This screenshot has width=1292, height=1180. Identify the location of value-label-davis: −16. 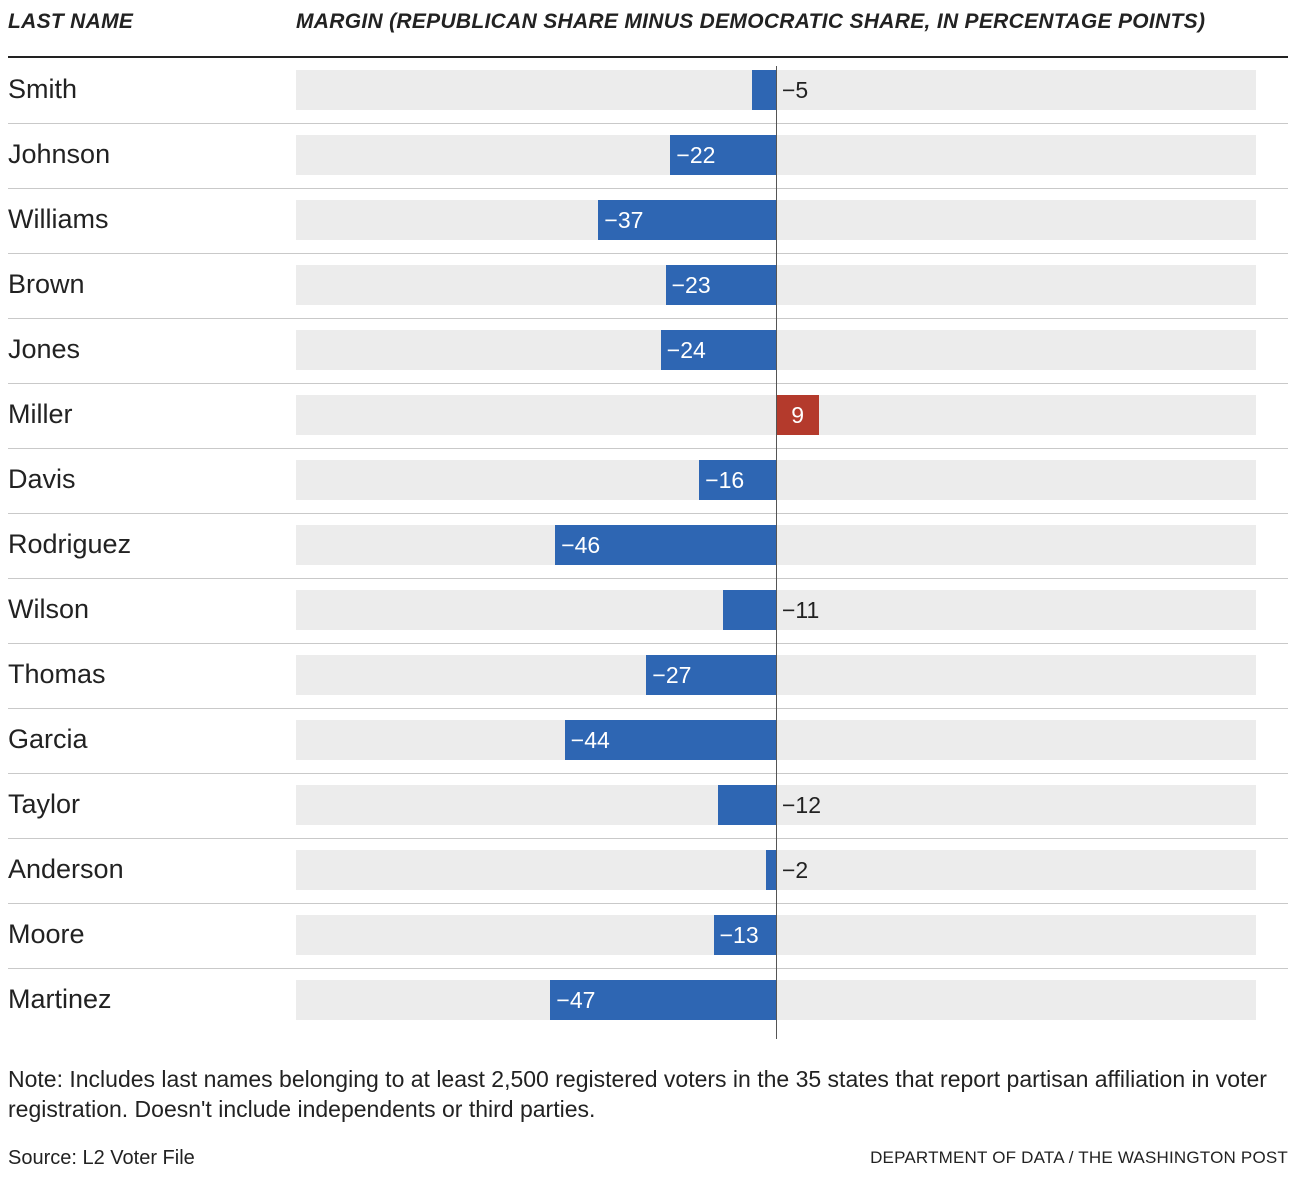
(725, 480).